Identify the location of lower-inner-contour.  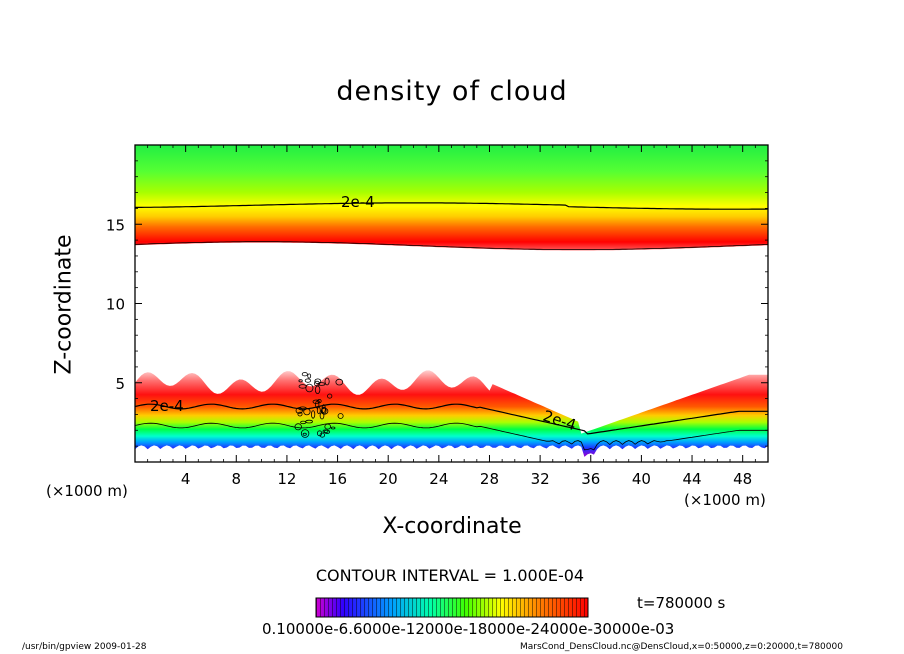
(451, 436).